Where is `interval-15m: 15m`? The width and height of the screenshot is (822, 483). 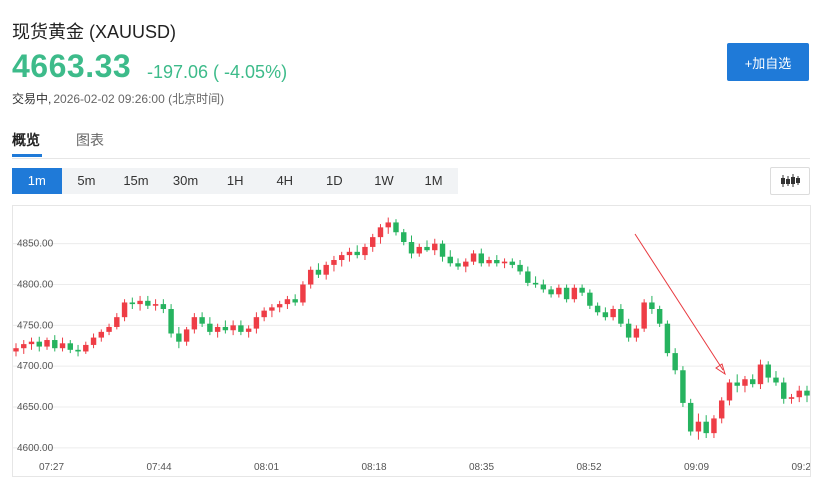
interval-15m: 15m is located at coordinates (136, 180).